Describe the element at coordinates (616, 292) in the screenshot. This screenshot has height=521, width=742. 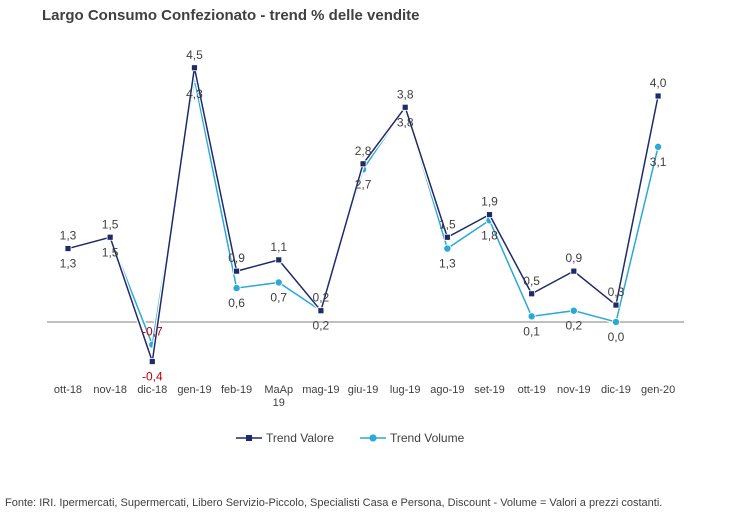
I see `data-label: 0,3` at that location.